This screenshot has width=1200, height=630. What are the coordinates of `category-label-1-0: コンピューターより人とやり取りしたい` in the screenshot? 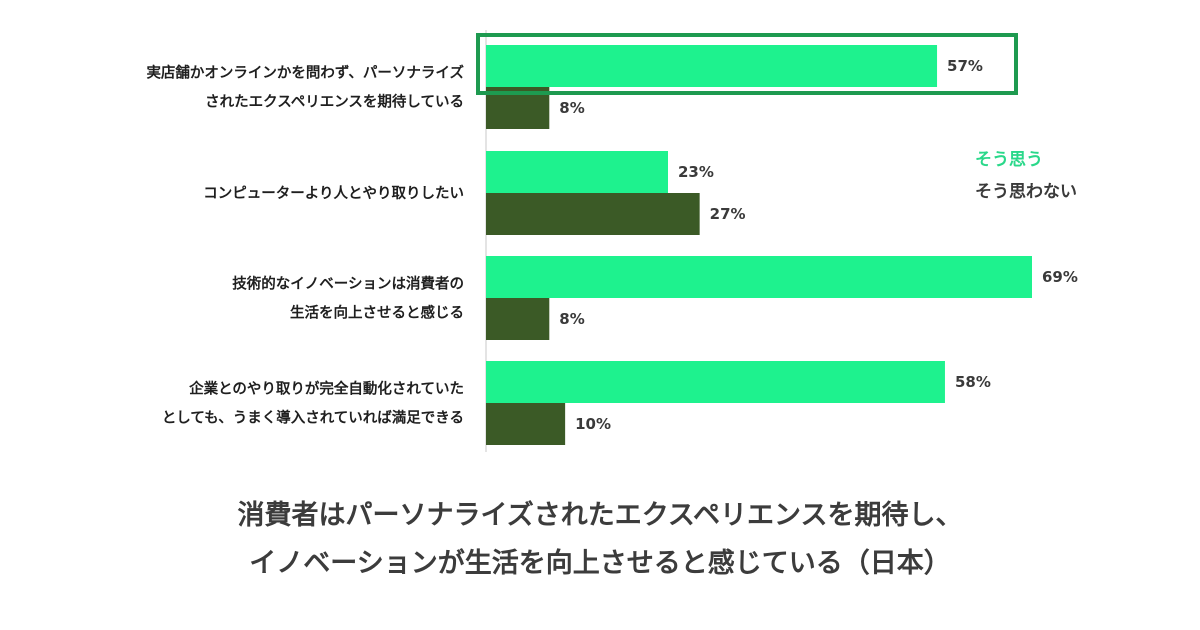 It's located at (333, 193).